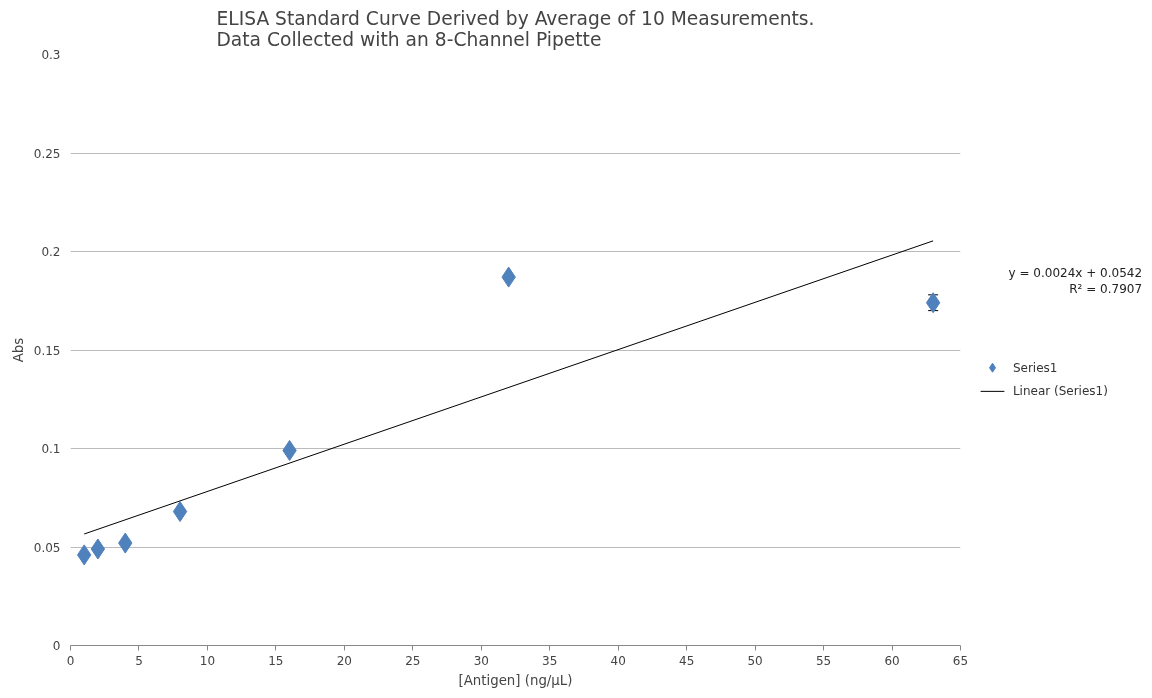 The width and height of the screenshot is (1152, 698). Describe the element at coordinates (823, 660) in the screenshot. I see `x-tick-label: 55` at that location.